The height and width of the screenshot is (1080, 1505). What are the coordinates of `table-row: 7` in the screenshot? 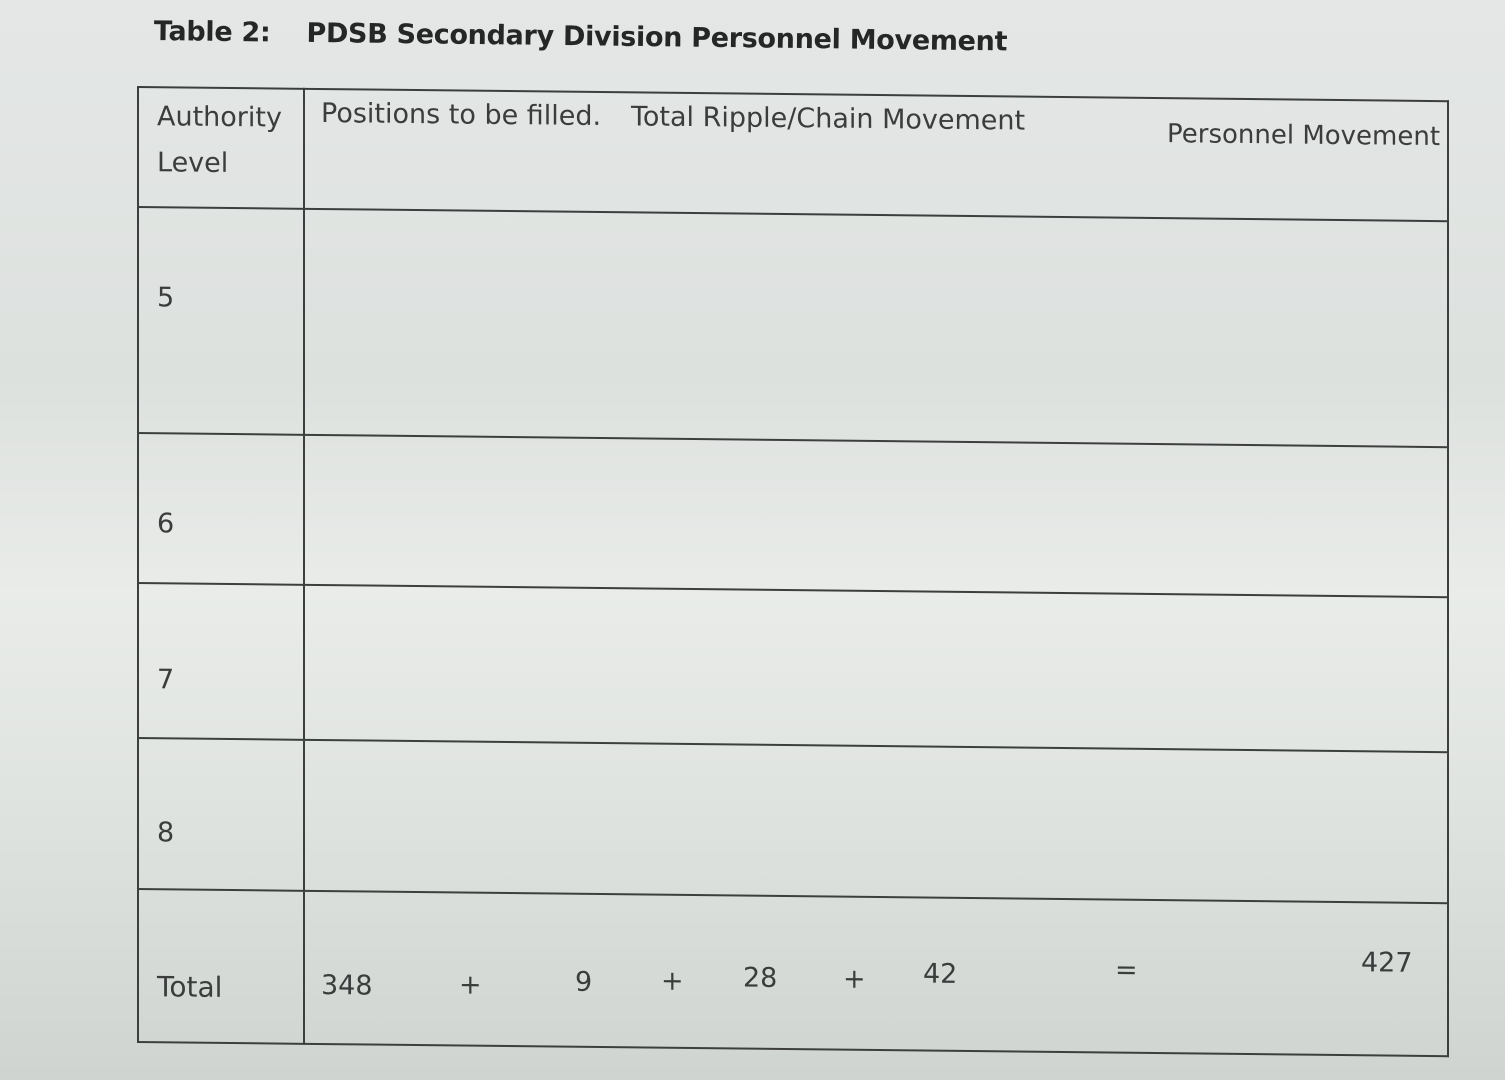 It's located at (793, 668).